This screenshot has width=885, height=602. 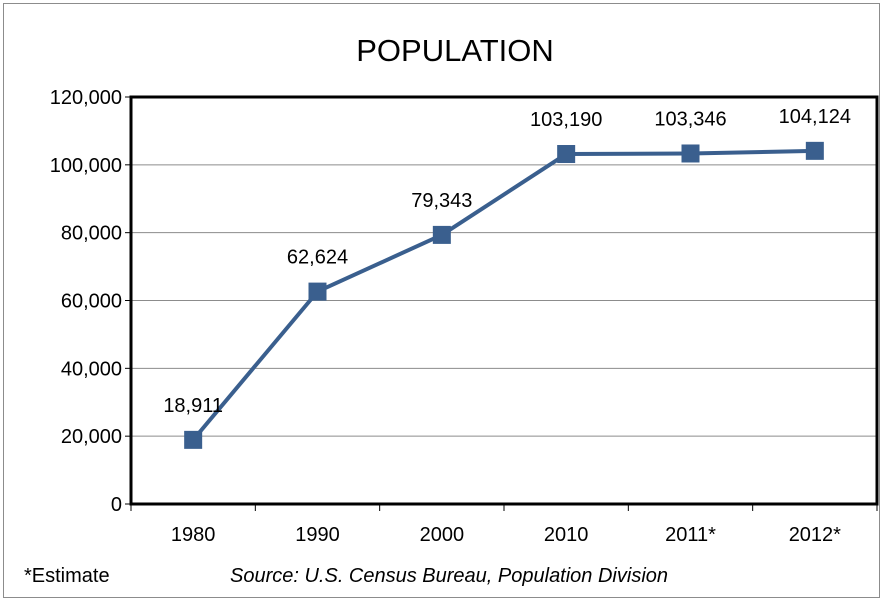 What do you see at coordinates (91, 234) in the screenshot?
I see `y-tick-label: 80,000` at bounding box center [91, 234].